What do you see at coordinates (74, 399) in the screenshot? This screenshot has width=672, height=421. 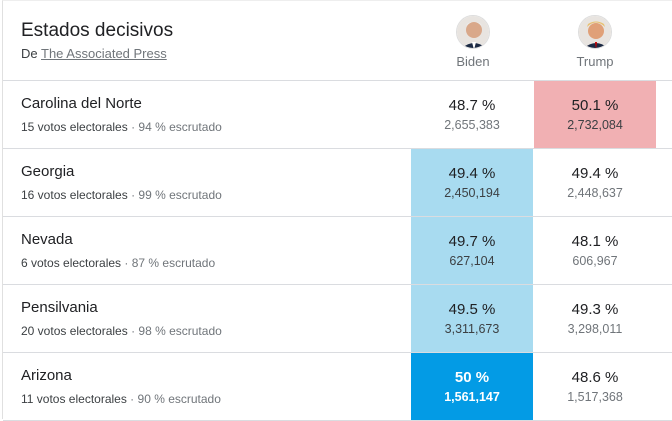 I see `electoral-votes: 11 votos electorales` at bounding box center [74, 399].